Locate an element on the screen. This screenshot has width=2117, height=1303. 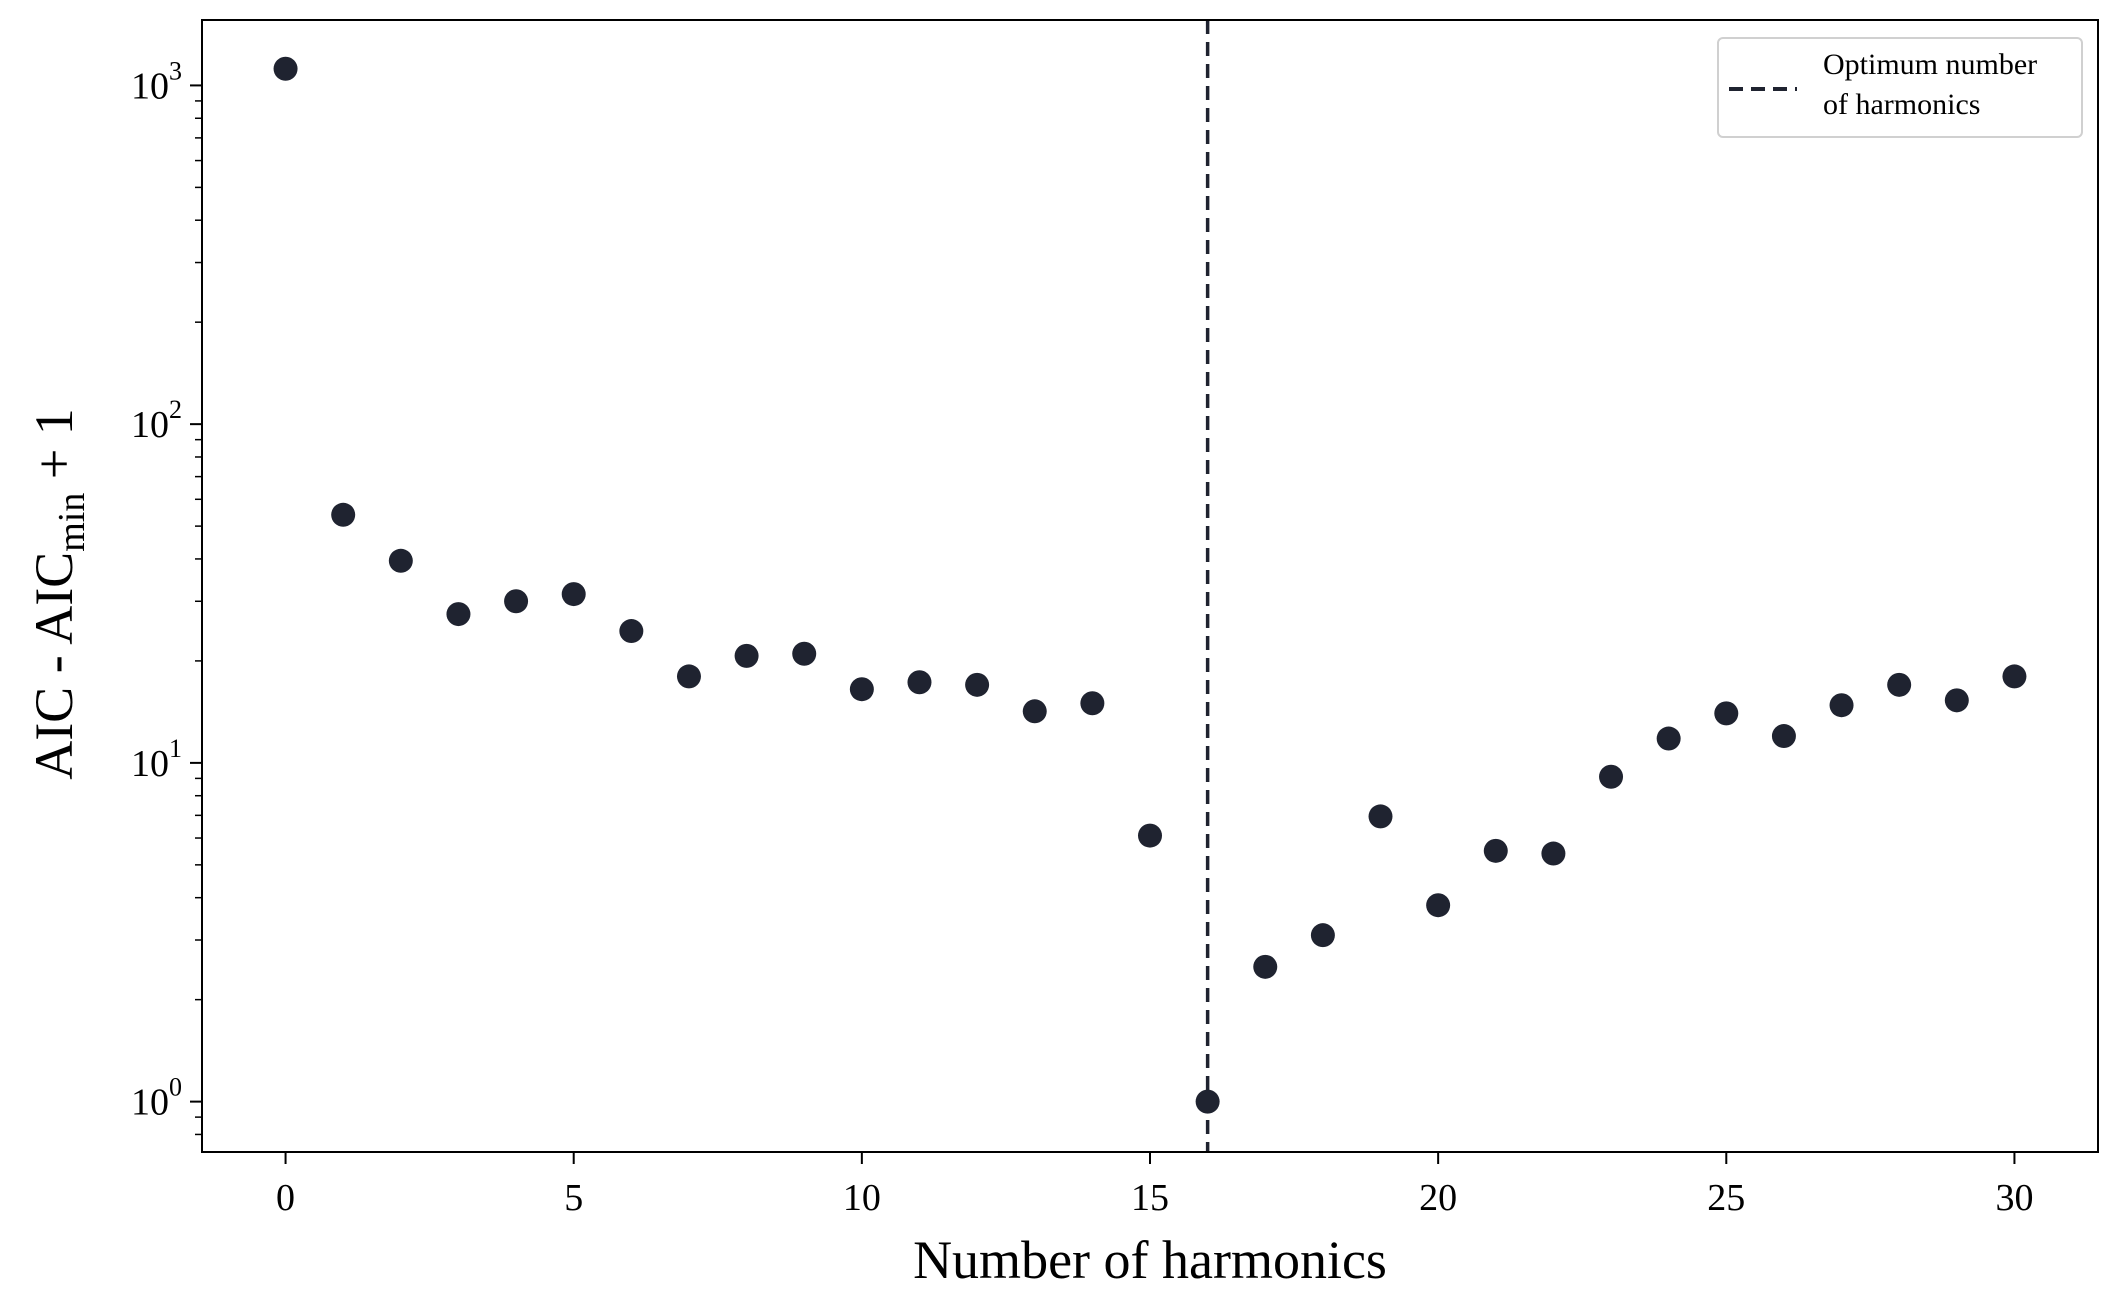
y-axis-label-subscript: min is located at coordinates (72, 522).